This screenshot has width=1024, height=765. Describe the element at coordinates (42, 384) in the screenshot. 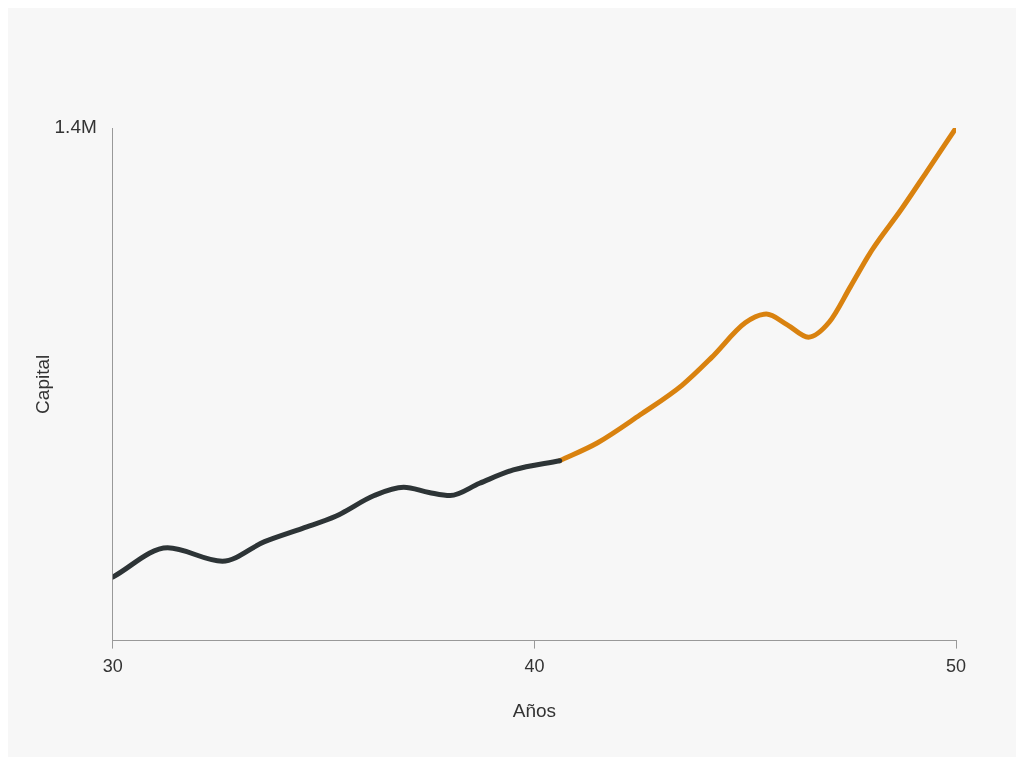

I see `y-axis-title: Capital` at that location.